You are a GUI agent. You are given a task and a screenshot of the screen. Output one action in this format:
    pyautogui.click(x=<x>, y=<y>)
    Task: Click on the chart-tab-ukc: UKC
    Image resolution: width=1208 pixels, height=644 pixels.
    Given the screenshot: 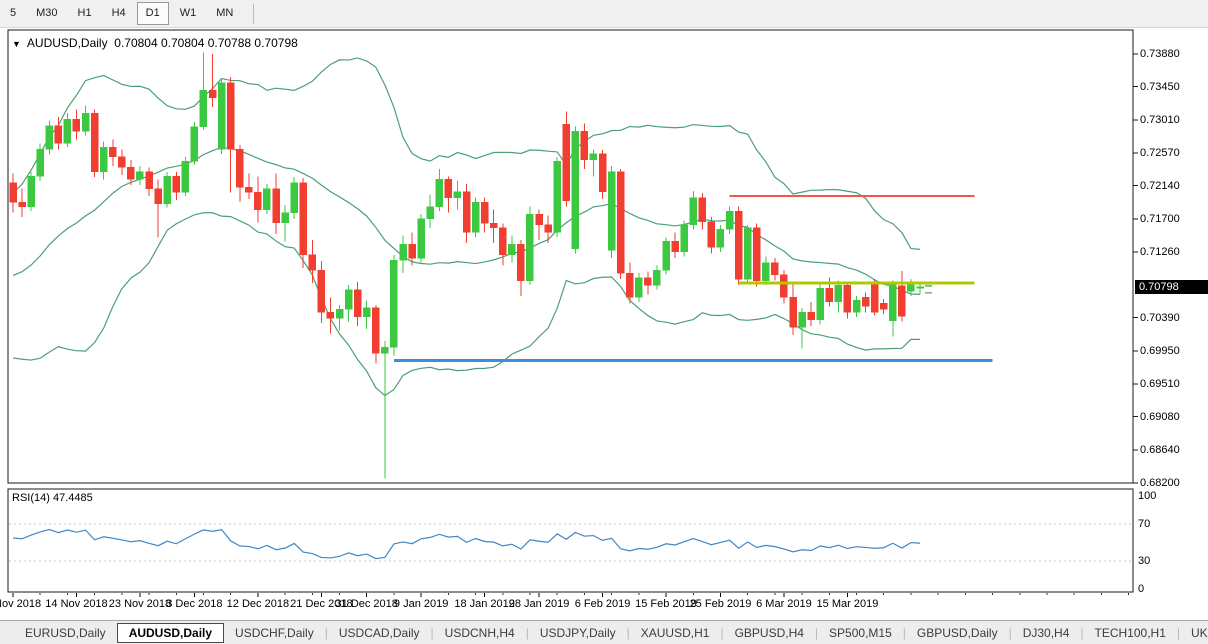 What is the action you would take?
    pyautogui.click(x=1199, y=633)
    